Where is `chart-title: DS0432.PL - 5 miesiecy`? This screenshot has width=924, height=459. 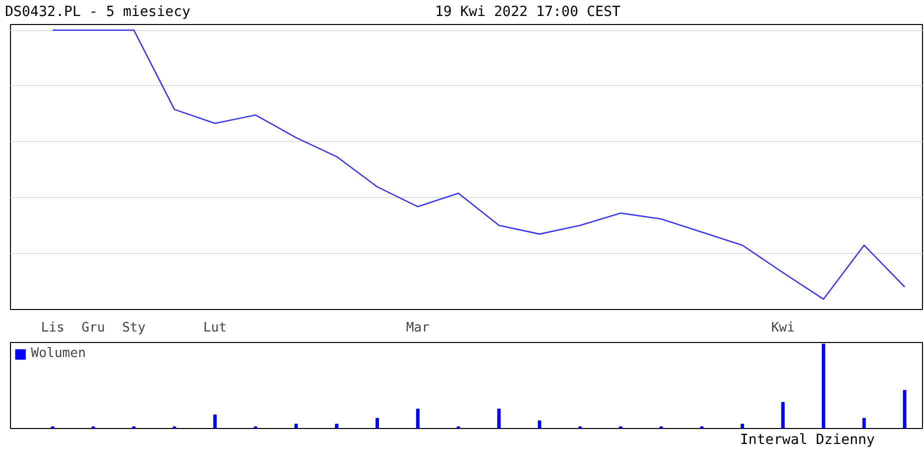 chart-title: DS0432.PL - 5 miesiecy is located at coordinates (97, 12).